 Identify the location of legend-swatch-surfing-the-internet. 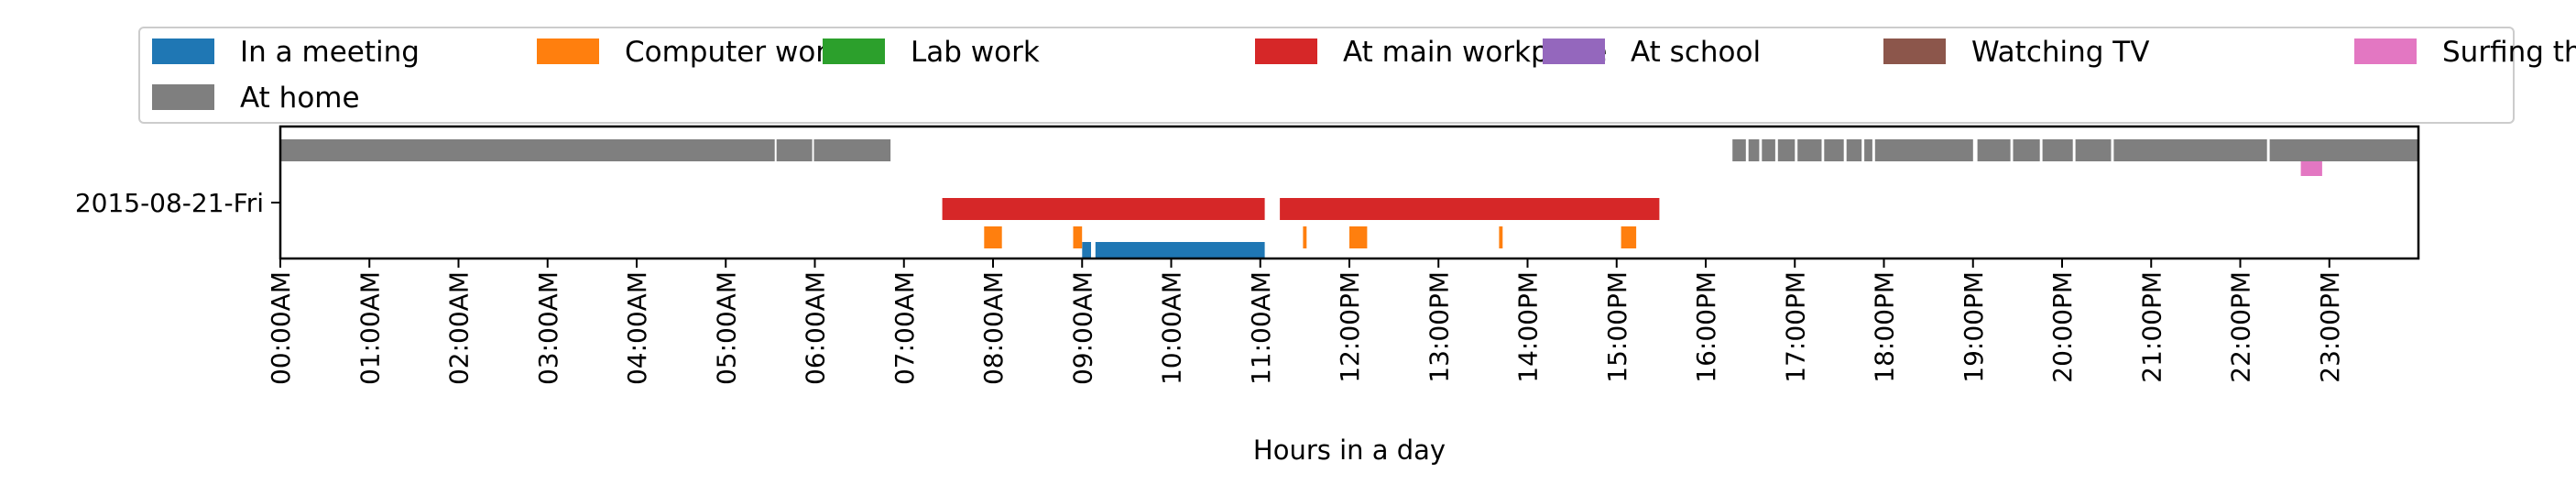
(2386, 51).